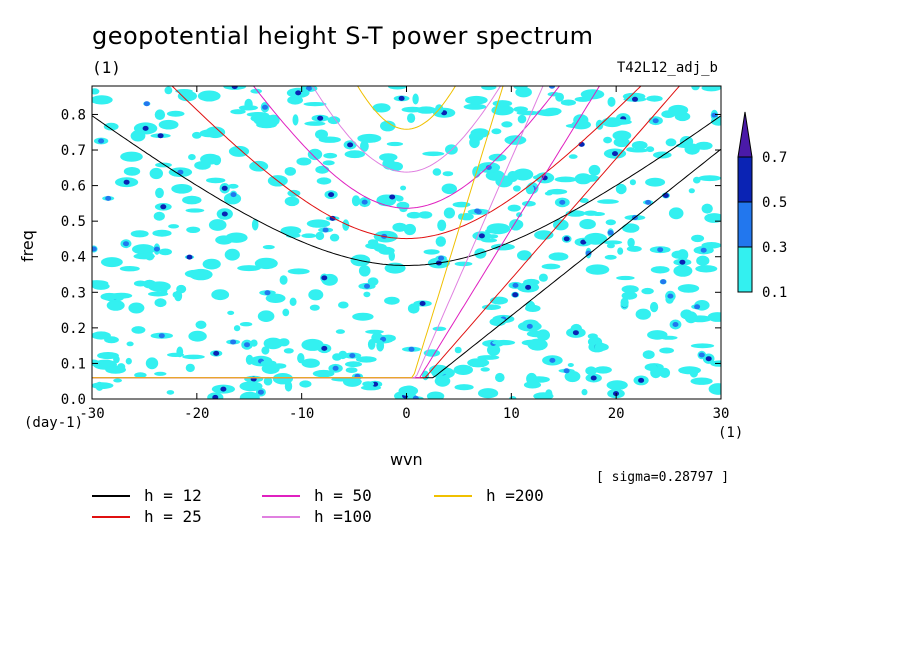 Image resolution: width=904 pixels, height=654 pixels. I want to click on chart-title: geopotential height S-T power spectrum, so click(343, 36).